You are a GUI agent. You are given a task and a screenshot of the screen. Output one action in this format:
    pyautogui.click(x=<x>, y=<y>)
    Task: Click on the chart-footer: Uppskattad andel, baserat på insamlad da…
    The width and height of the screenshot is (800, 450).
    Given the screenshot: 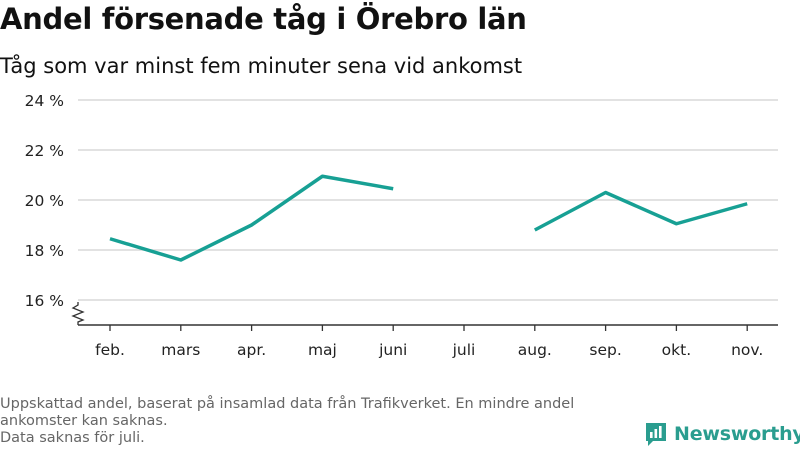 What is the action you would take?
    pyautogui.click(x=320, y=421)
    